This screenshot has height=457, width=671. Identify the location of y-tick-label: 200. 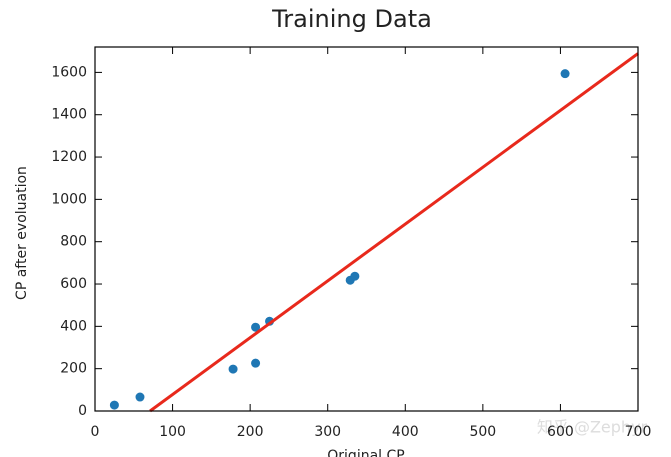
(73, 369).